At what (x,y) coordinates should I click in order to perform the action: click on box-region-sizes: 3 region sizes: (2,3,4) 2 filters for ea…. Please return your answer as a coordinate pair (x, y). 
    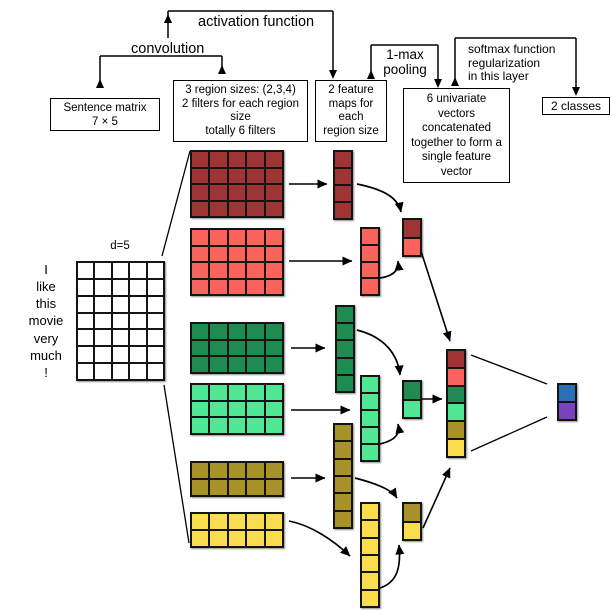
    Looking at the image, I should click on (240, 111).